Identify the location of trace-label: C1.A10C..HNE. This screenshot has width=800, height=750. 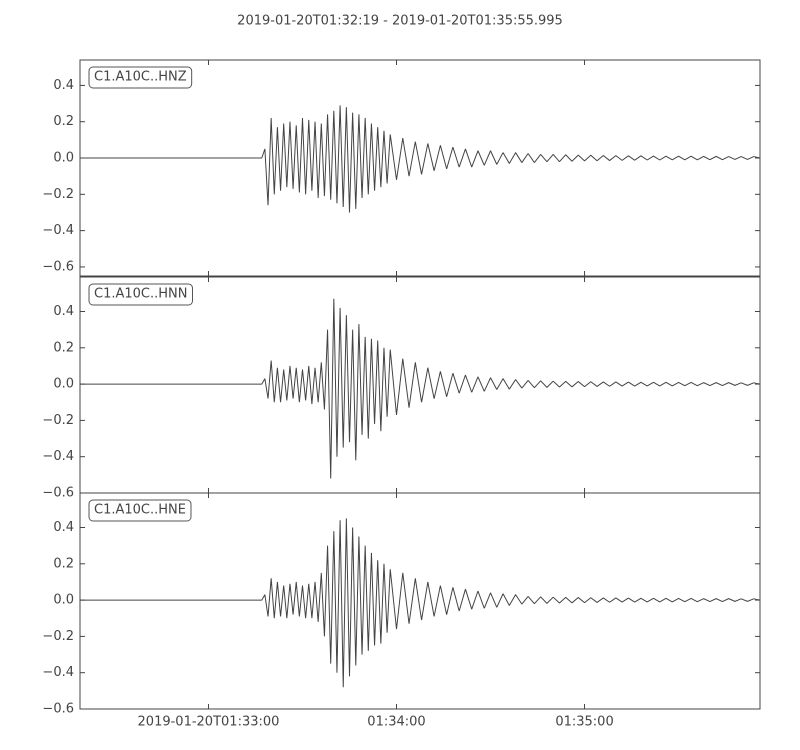
(140, 510).